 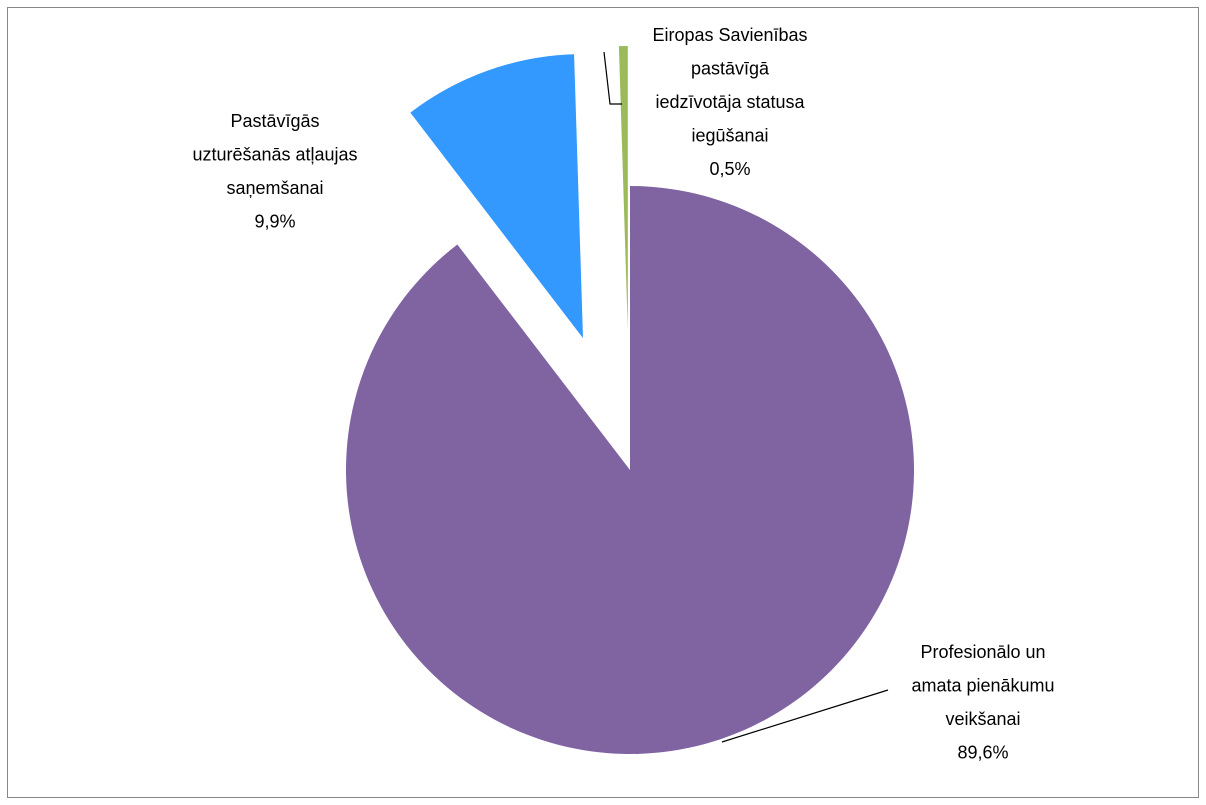 What do you see at coordinates (274, 221) in the screenshot?
I see `value-label: 9,9%` at bounding box center [274, 221].